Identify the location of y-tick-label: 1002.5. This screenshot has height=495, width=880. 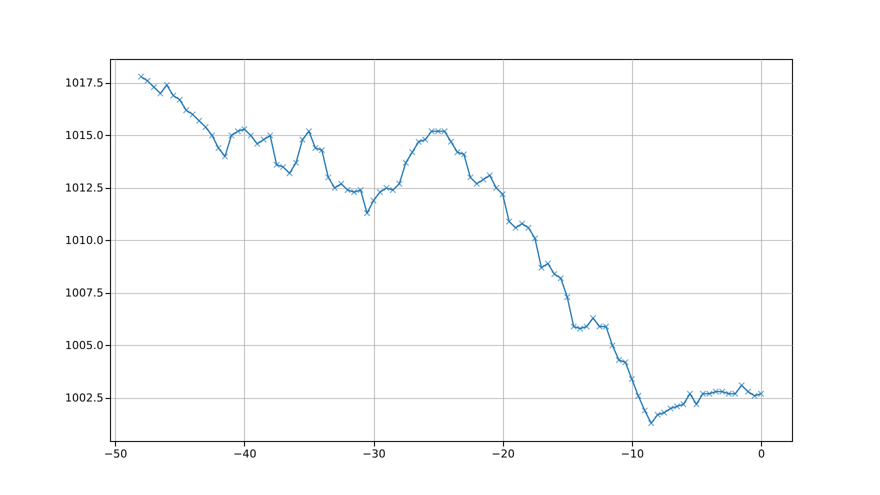
(84, 397).